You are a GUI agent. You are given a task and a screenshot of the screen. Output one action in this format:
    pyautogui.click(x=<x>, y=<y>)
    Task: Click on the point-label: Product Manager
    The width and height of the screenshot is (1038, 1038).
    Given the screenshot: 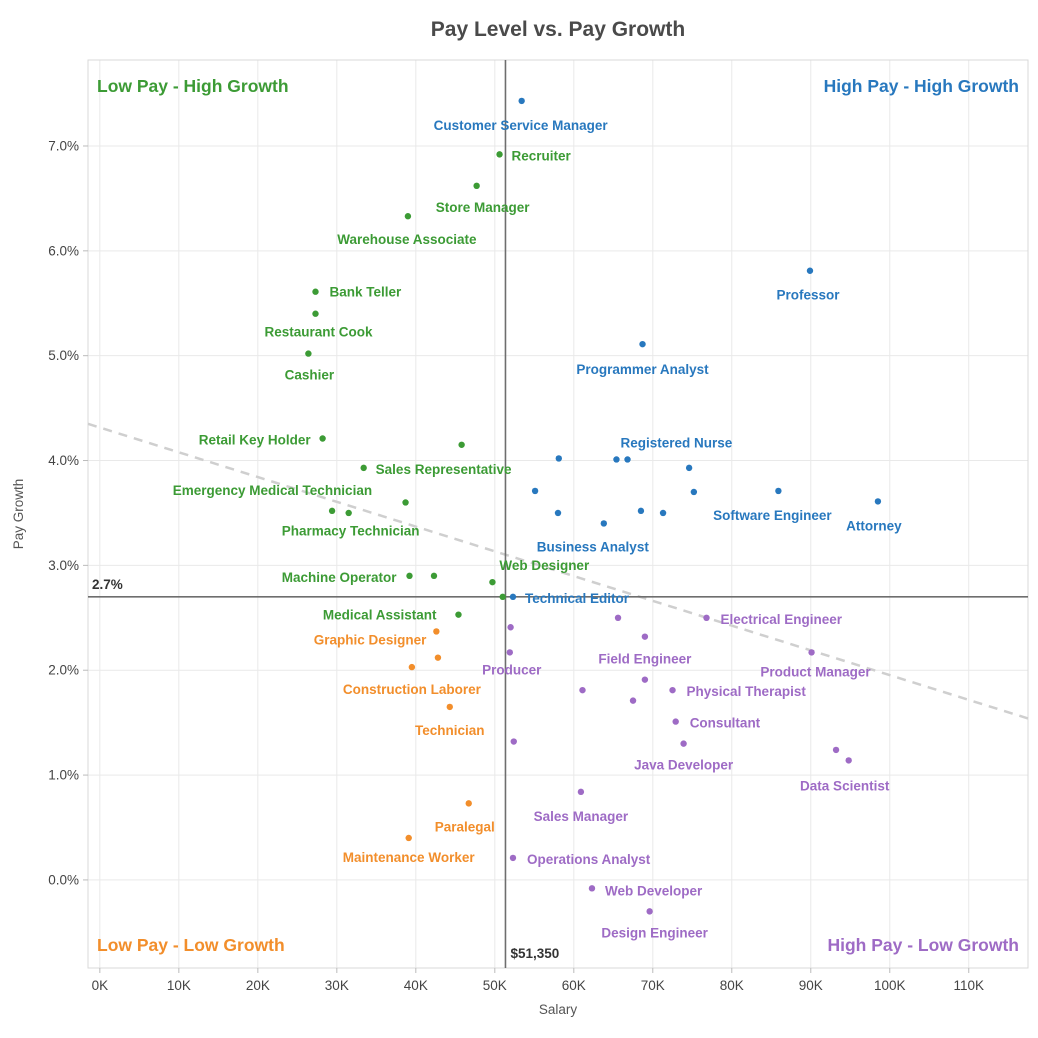 What is the action you would take?
    pyautogui.click(x=815, y=671)
    